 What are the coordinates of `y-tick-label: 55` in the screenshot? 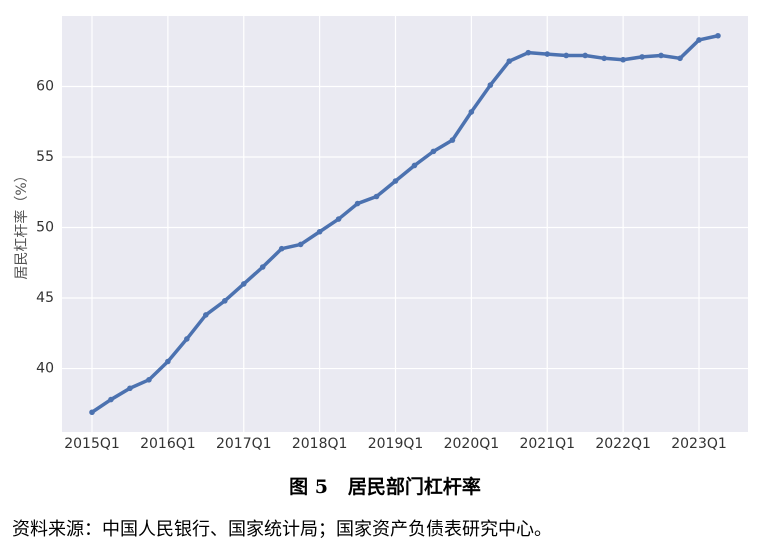 It's located at (45, 157).